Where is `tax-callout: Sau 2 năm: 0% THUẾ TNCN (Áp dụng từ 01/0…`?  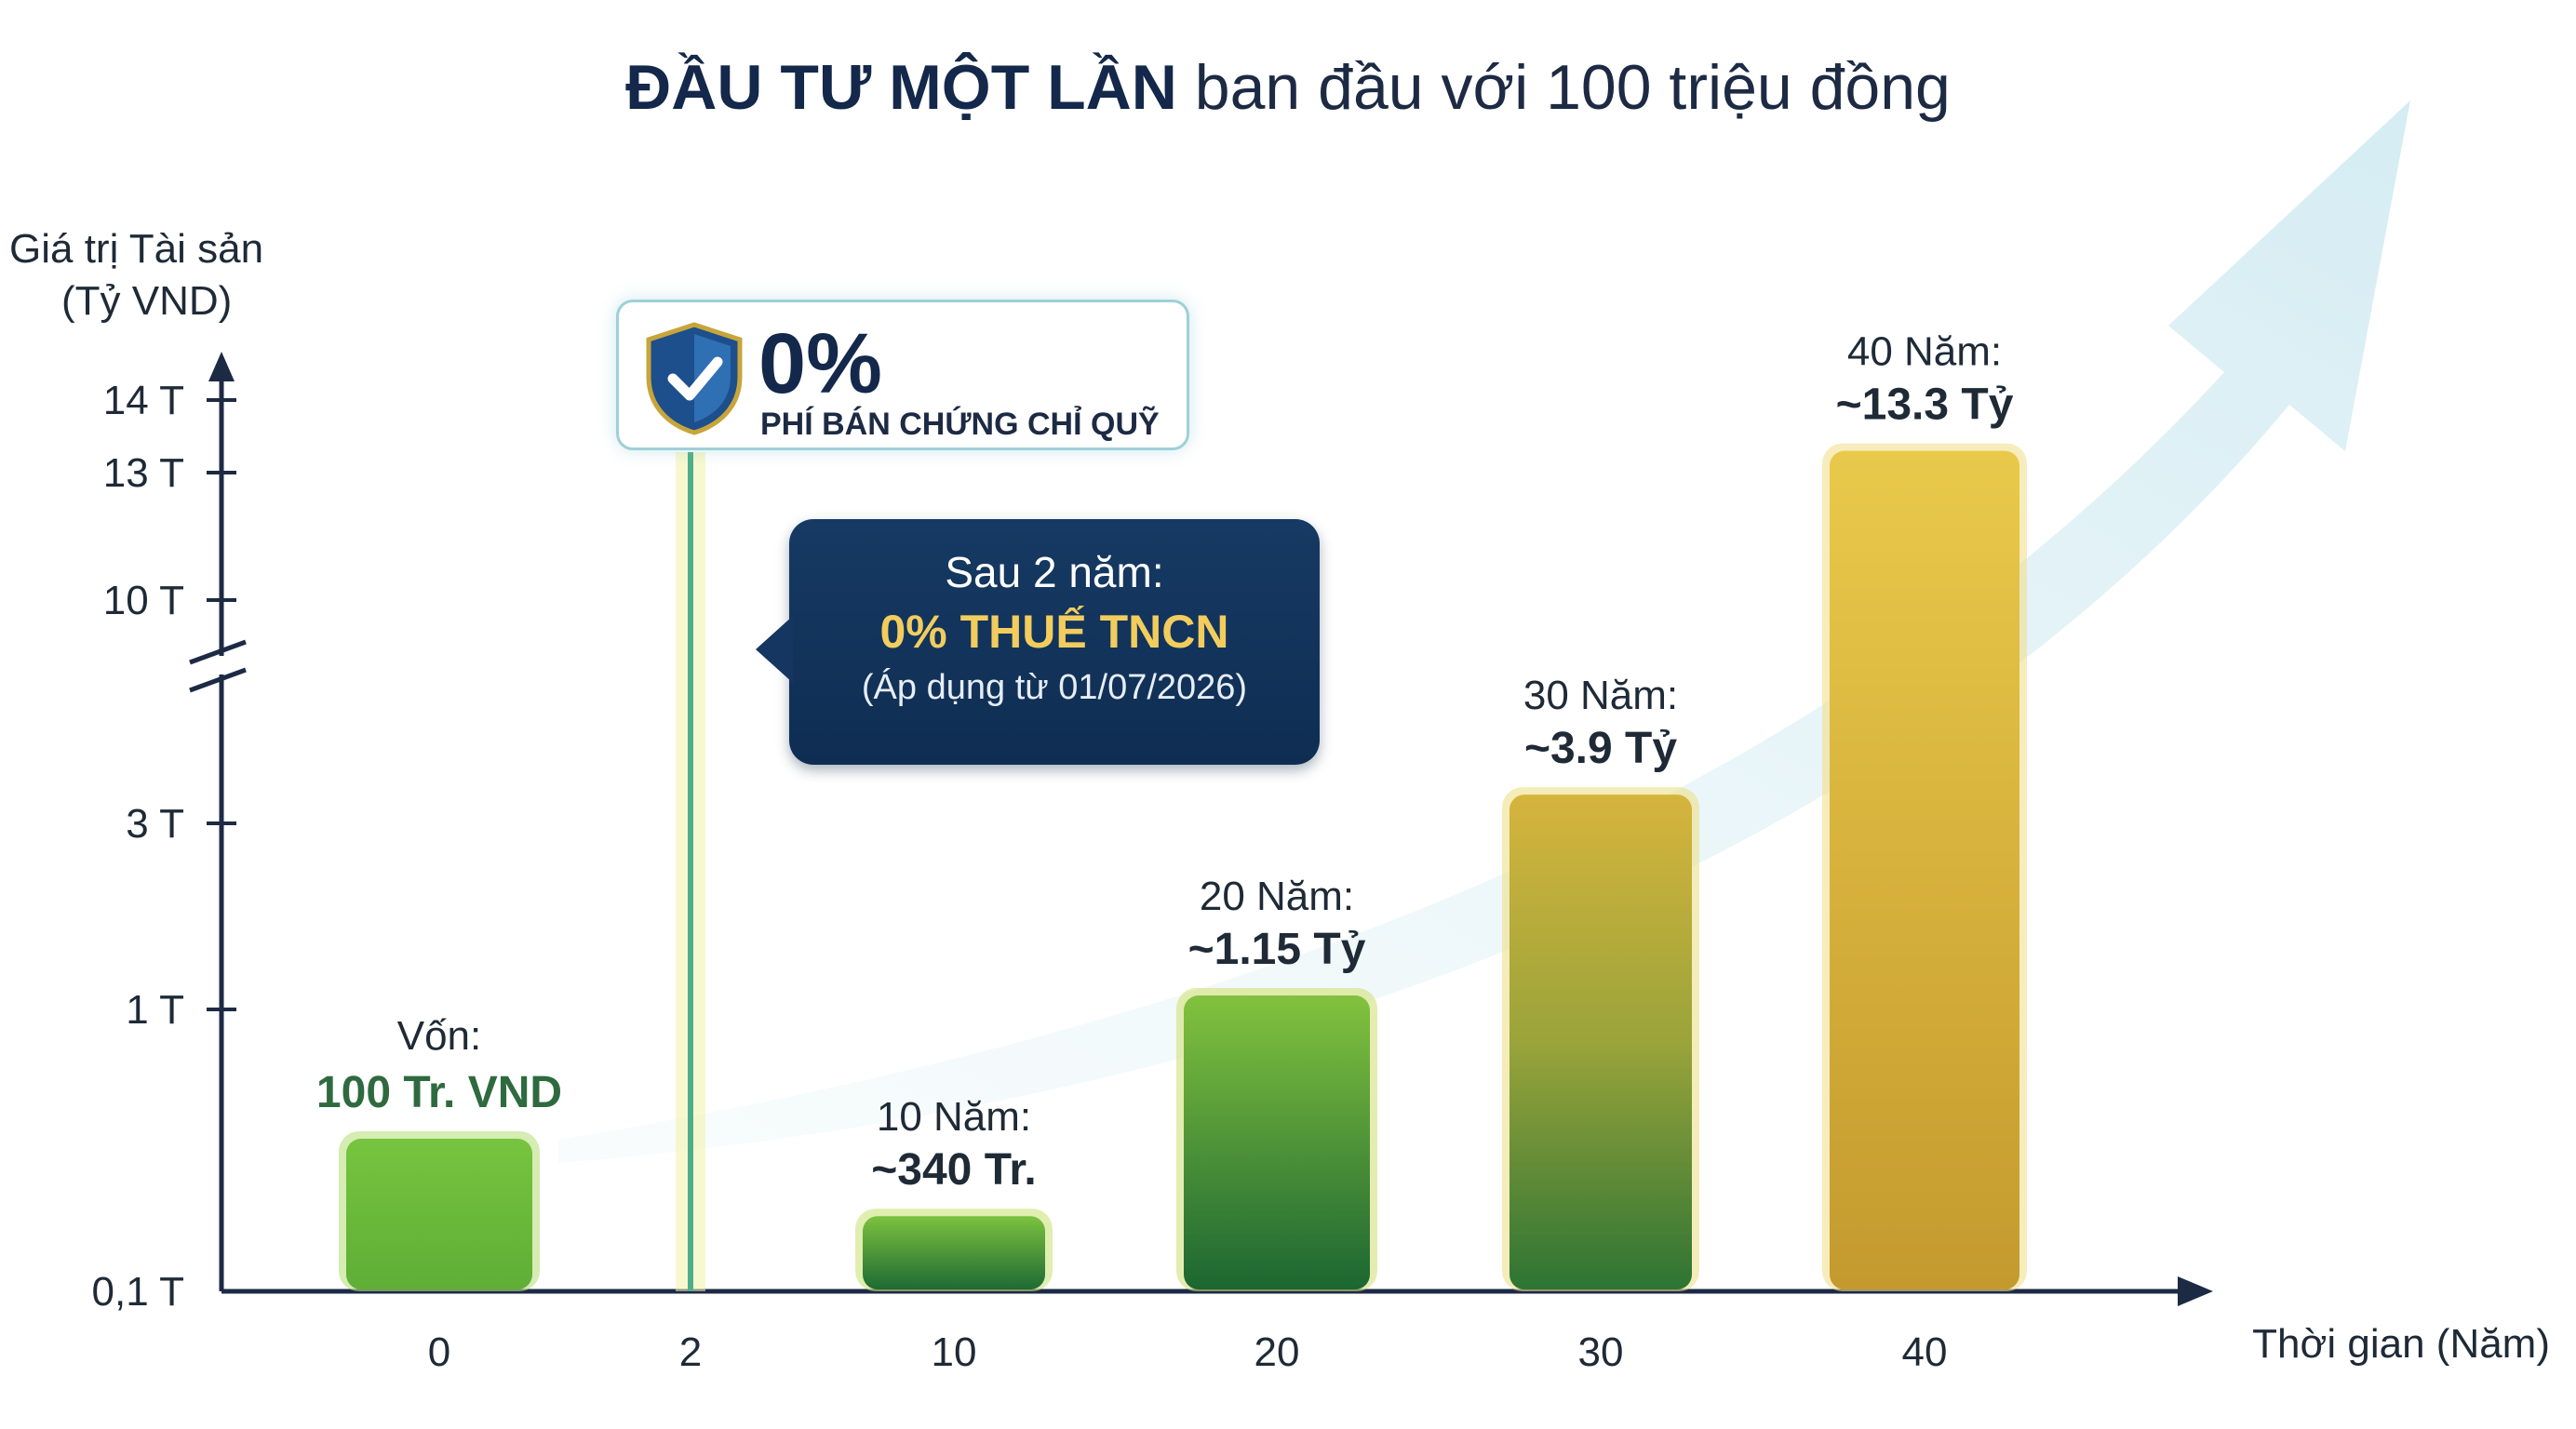
tax-callout: Sau 2 năm: 0% THUẾ TNCN (Áp dụng từ 01/0… is located at coordinates (1038, 642).